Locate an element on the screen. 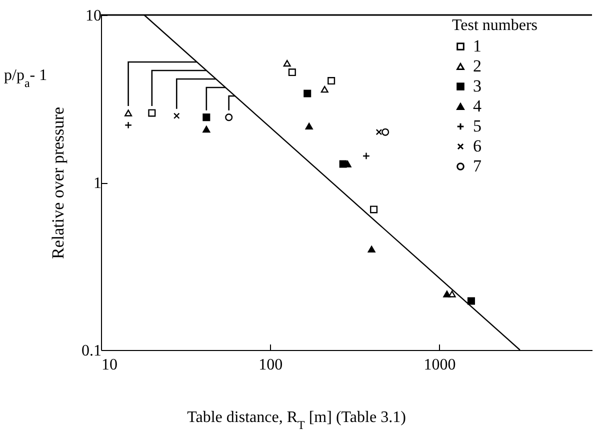  legend-label: 3 is located at coordinates (477, 86).